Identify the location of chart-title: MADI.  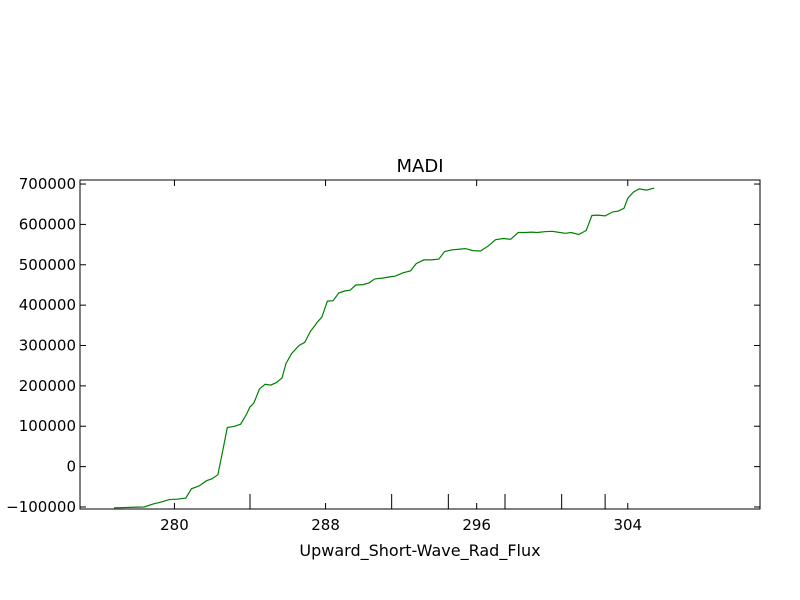
(419, 166).